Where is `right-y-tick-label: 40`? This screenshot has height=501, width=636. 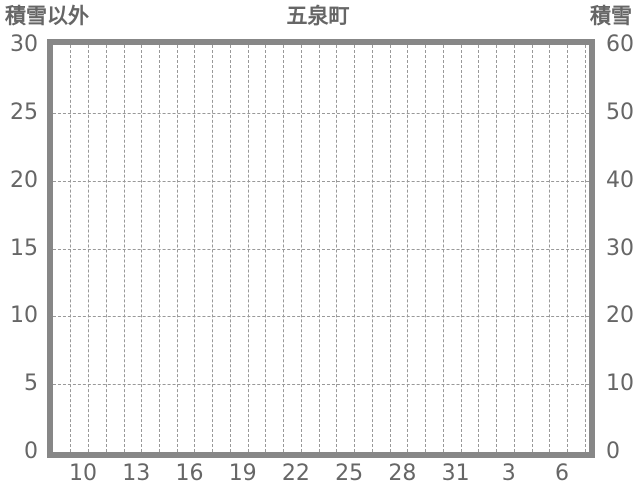 right-y-tick-label: 40 is located at coordinates (620, 180).